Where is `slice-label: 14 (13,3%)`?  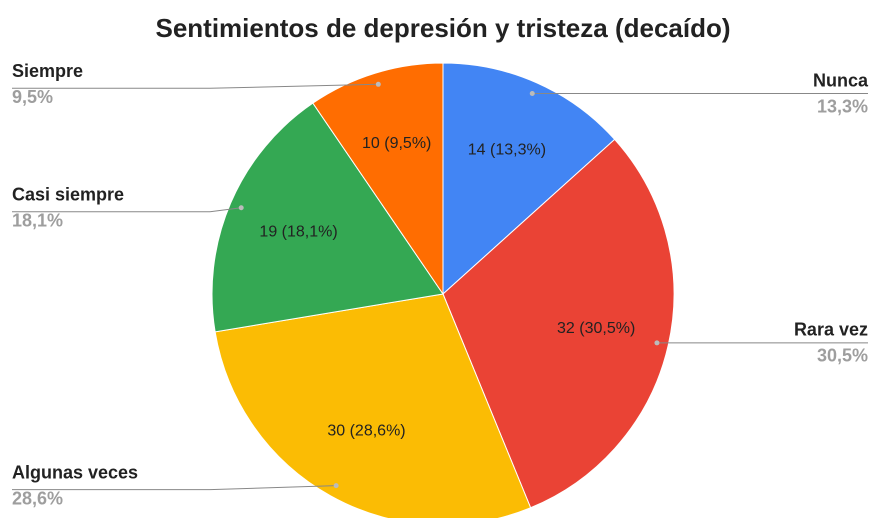
slice-label: 14 (13,3%) is located at coordinates (507, 150).